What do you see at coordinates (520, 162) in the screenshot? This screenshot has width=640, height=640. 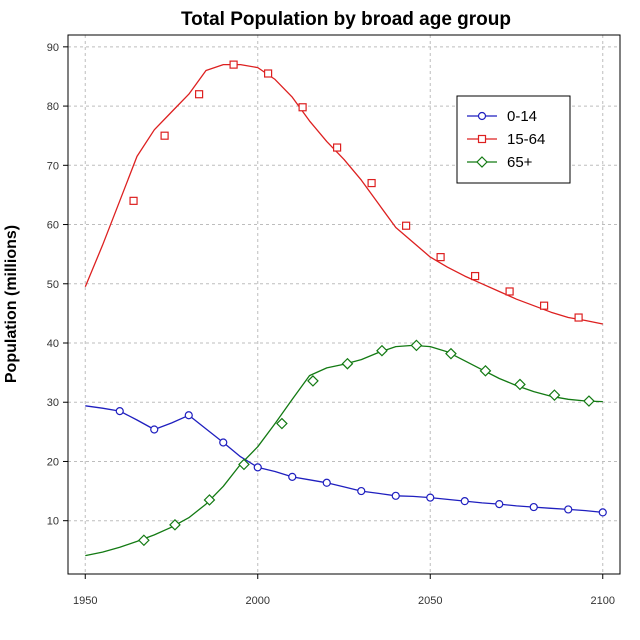 I see `legend-label: 65+` at bounding box center [520, 162].